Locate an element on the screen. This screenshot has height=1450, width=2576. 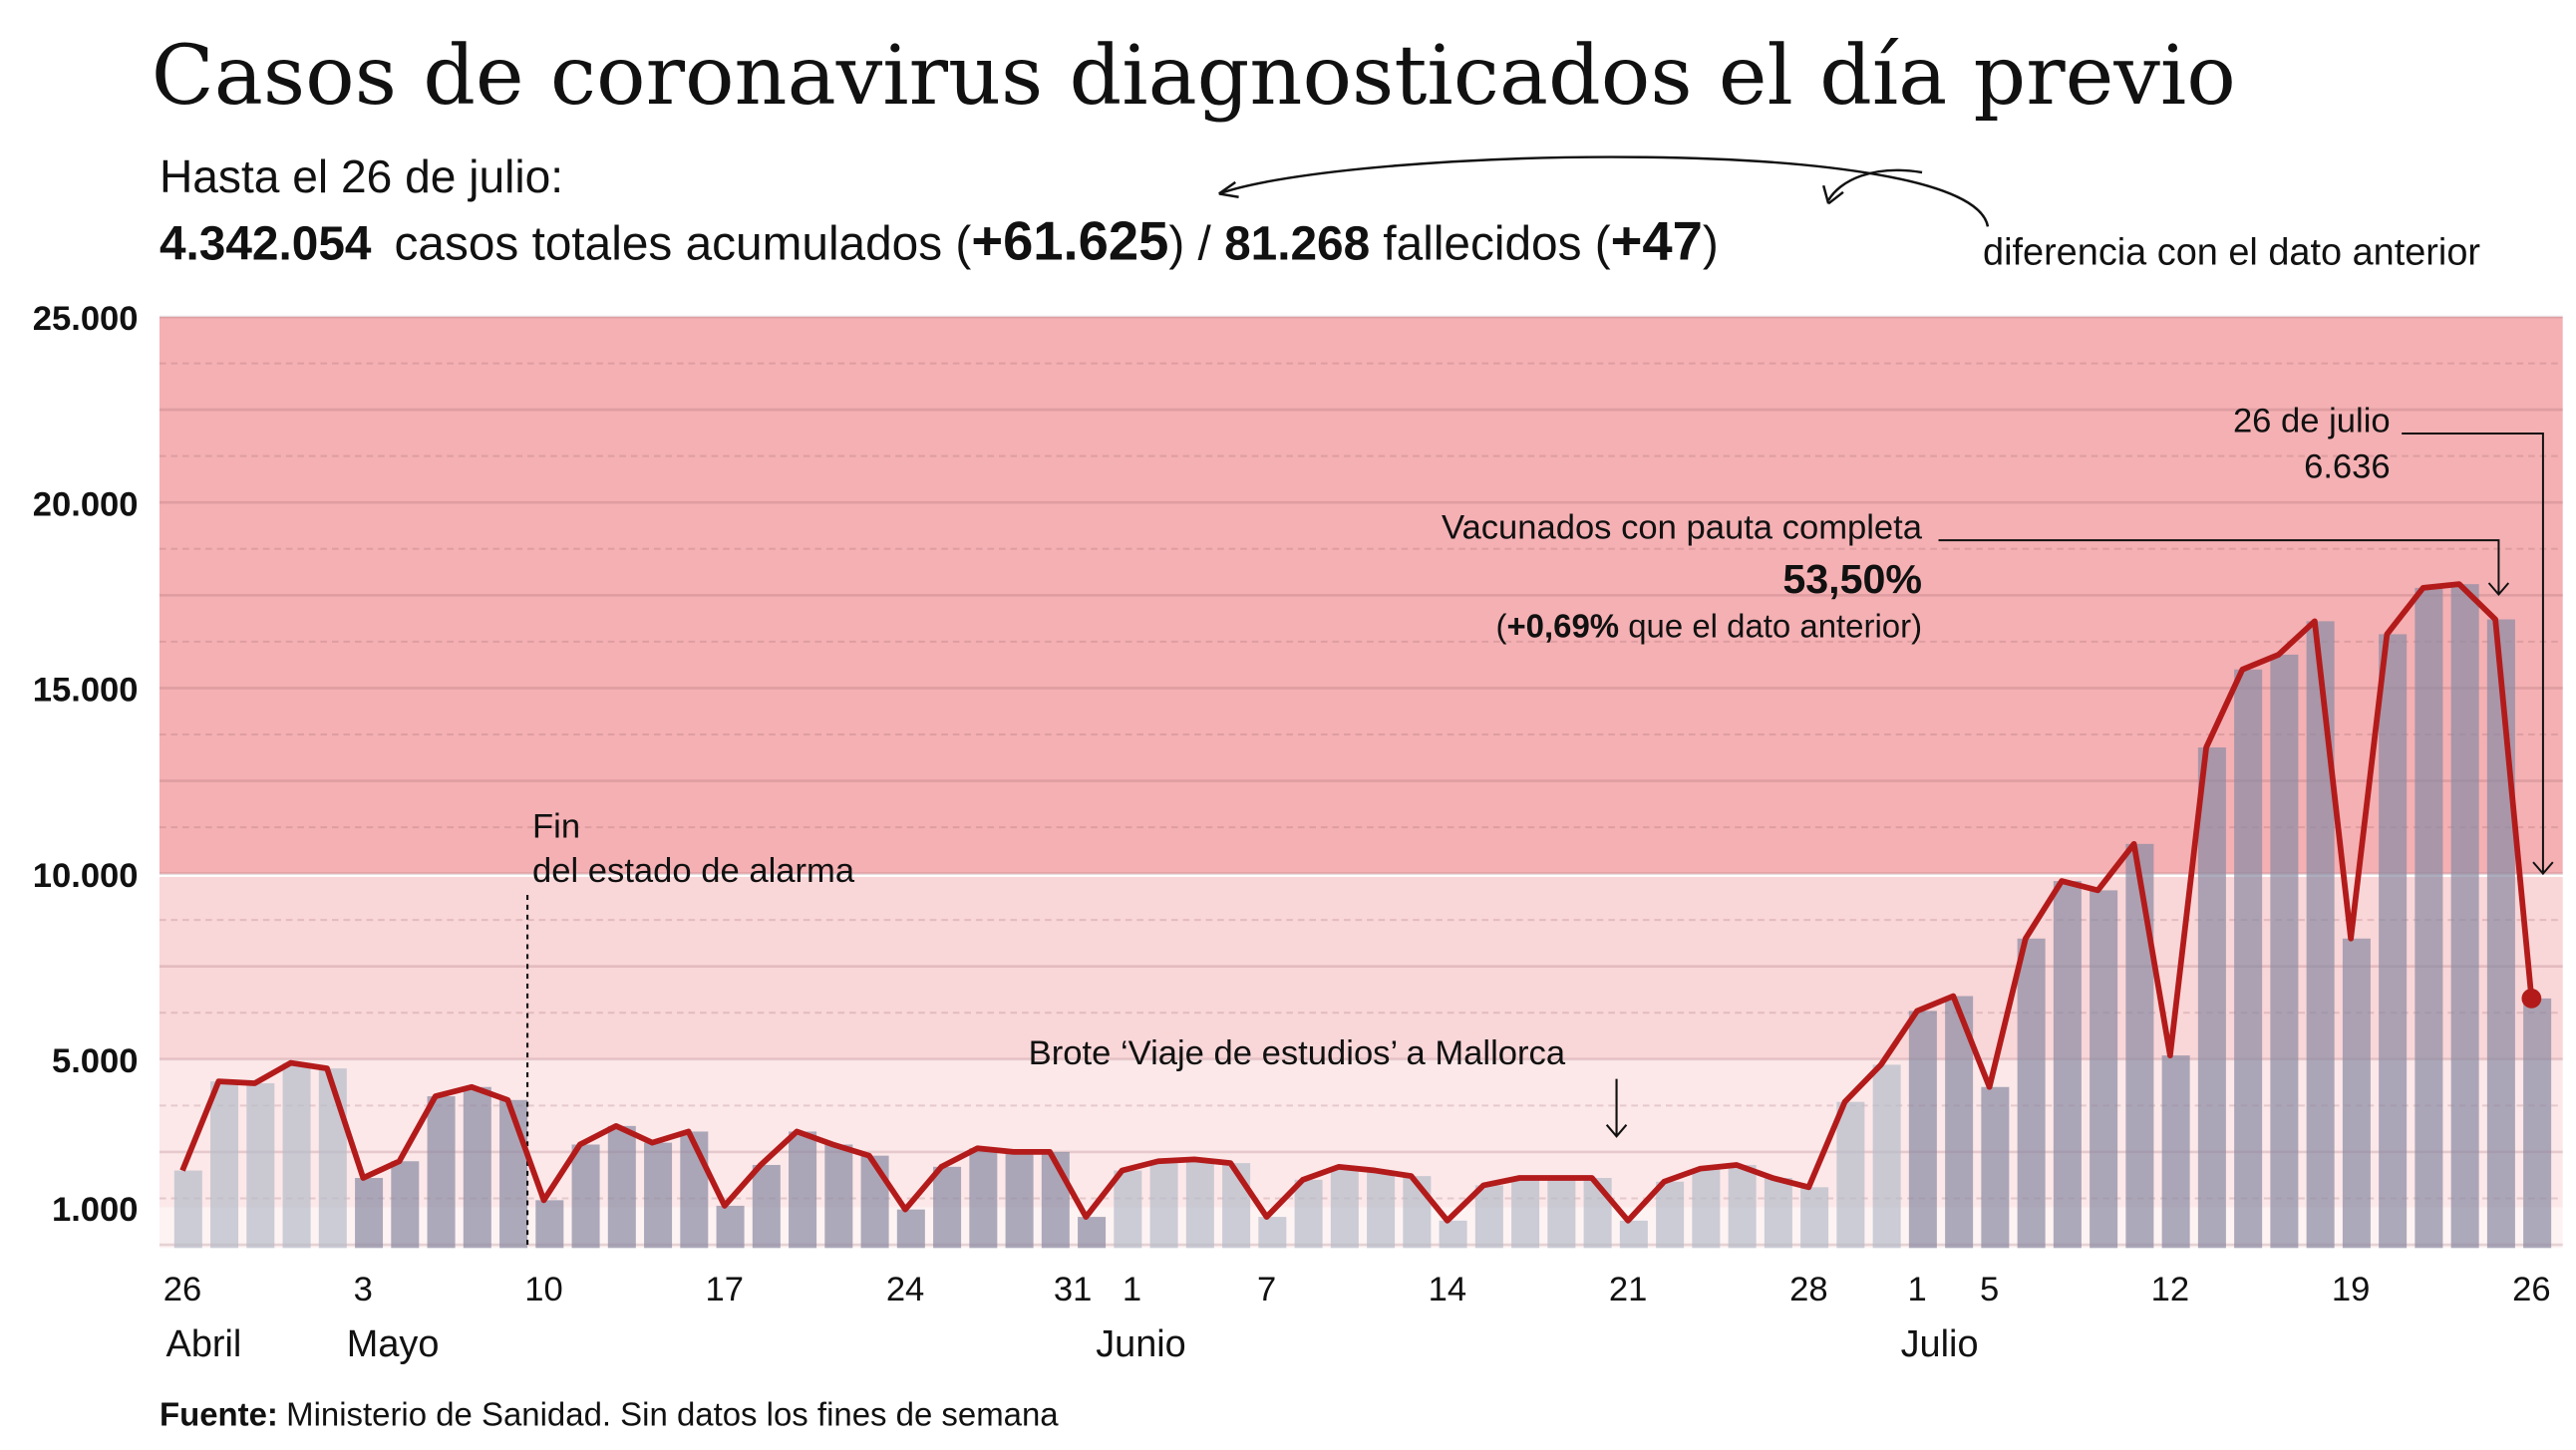
vacc-diff-line: (+0,69% que el dato anterior) is located at coordinates (1708, 625).